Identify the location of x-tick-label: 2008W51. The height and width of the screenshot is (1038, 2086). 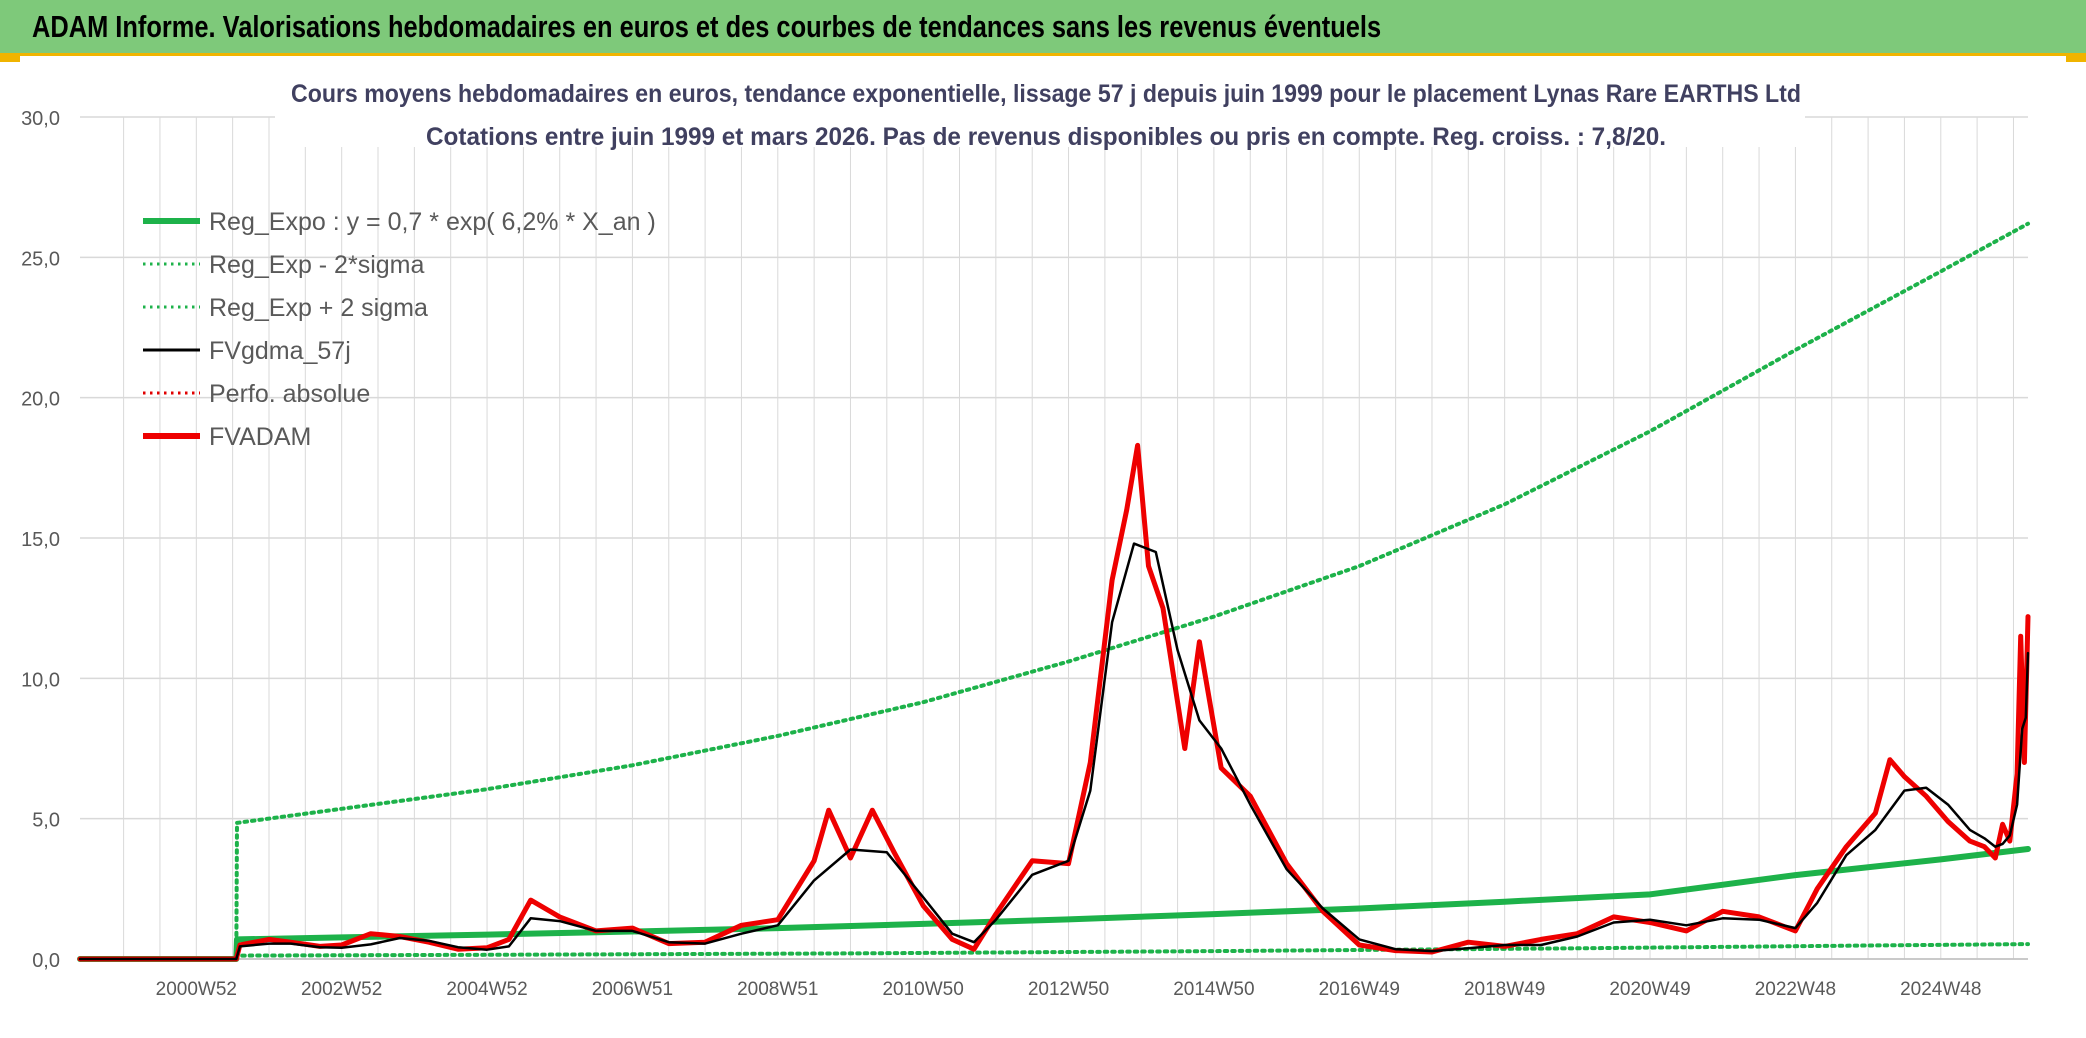
(777, 989).